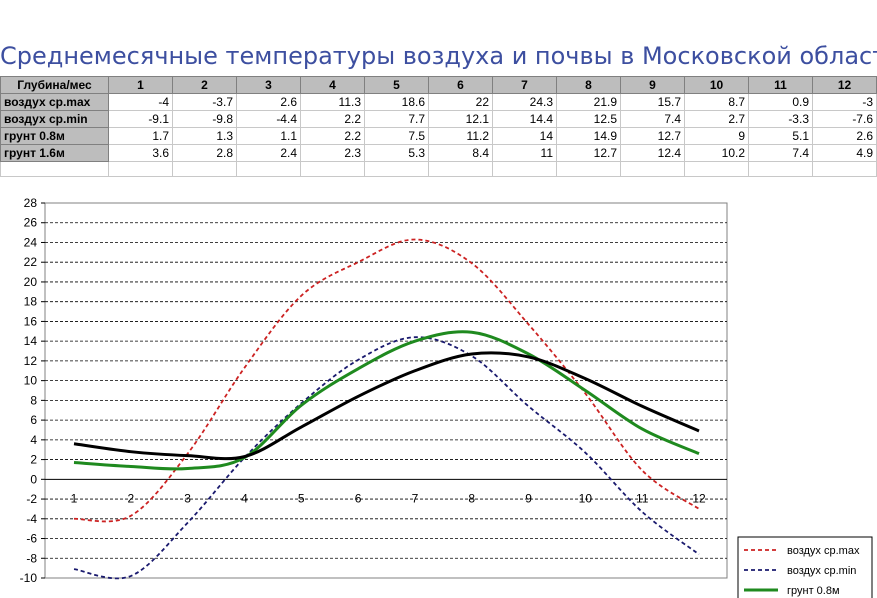 This screenshot has height=598, width=877. What do you see at coordinates (140, 102) in the screenshot?
I see `table-cell: -4` at bounding box center [140, 102].